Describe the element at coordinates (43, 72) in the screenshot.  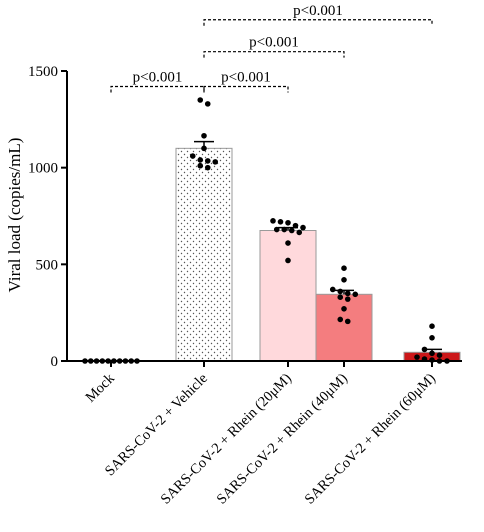
I see `y-tick-label: 1500` at that location.